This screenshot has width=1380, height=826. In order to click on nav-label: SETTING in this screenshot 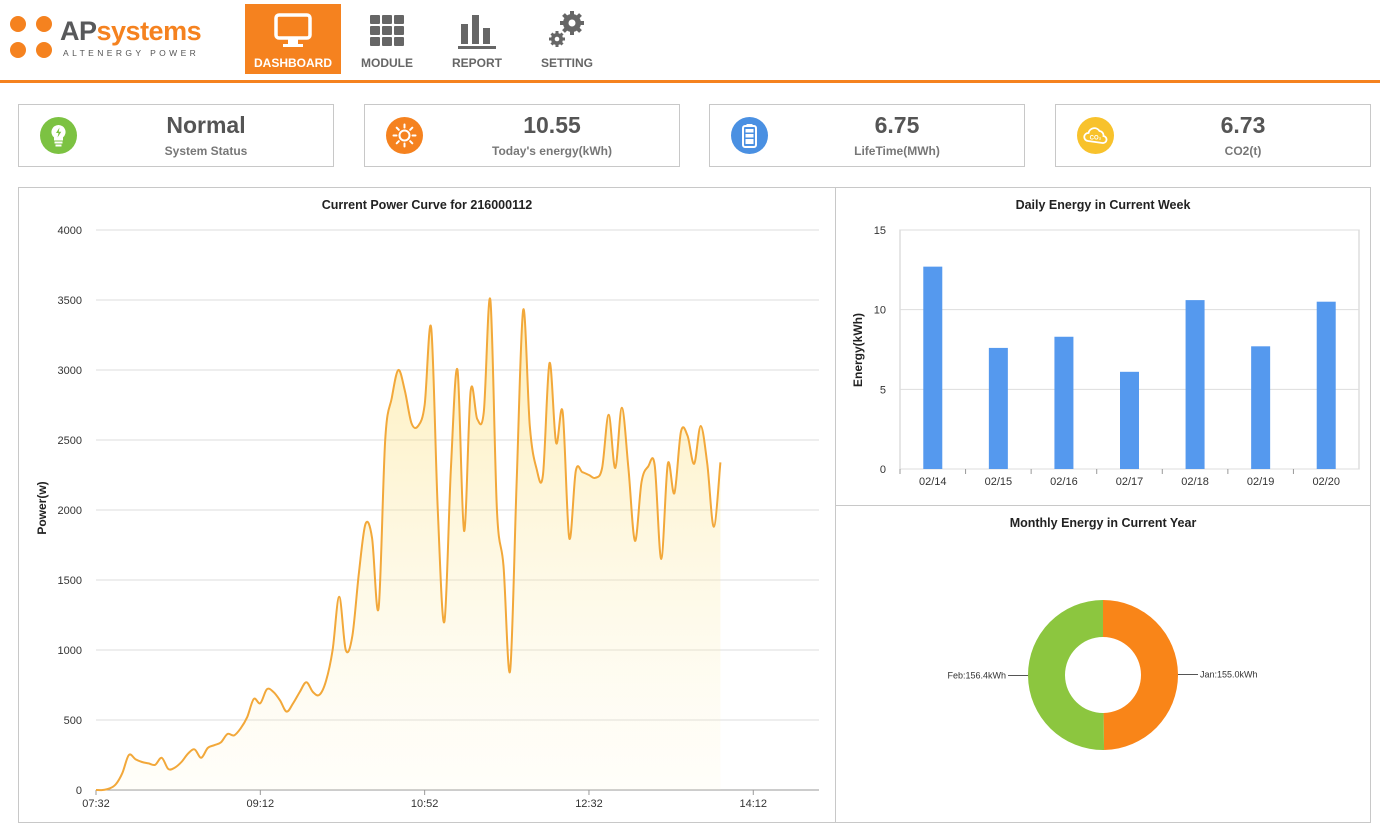, I will do `click(566, 63)`.